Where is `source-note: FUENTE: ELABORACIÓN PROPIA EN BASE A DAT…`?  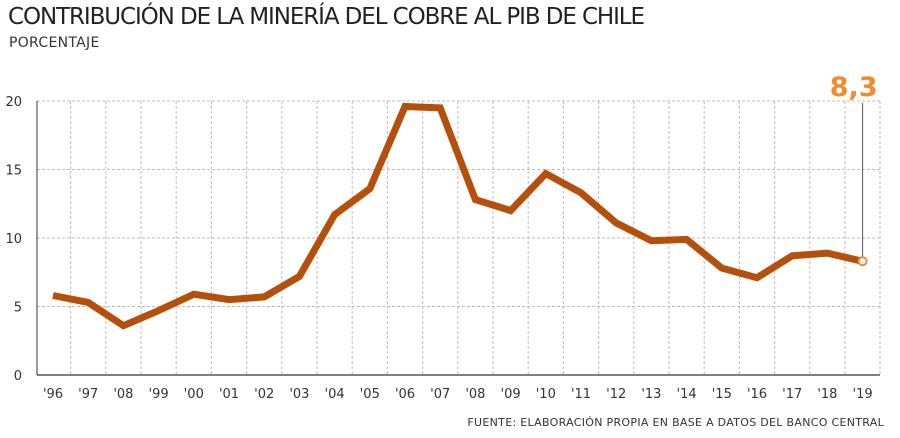
source-note: FUENTE: ELABORACIÓN PROPIA EN BASE A DAT… is located at coordinates (675, 422).